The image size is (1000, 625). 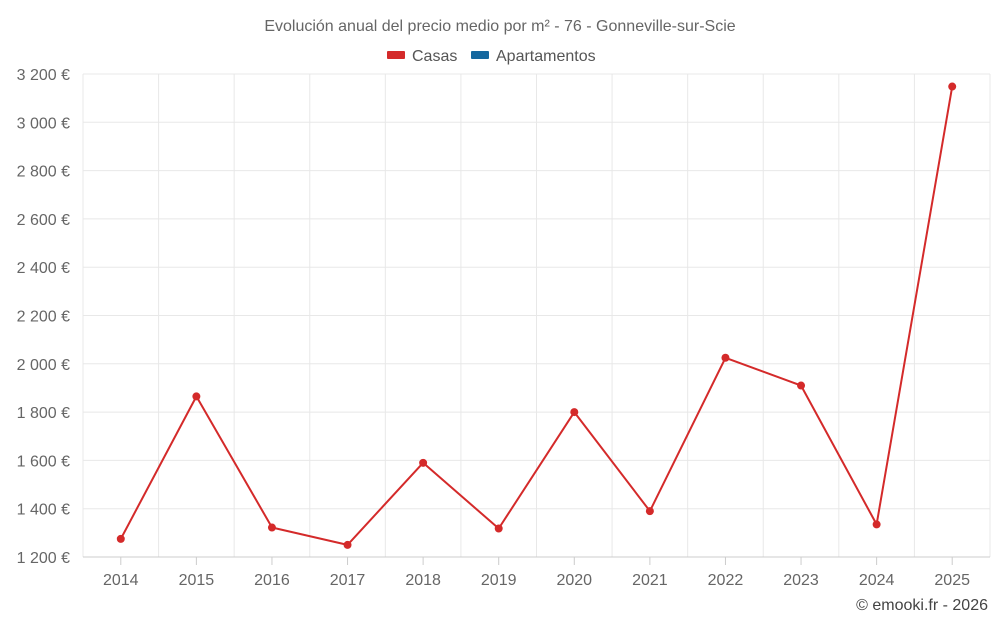 What do you see at coordinates (271, 527) in the screenshot?
I see `data-point-casas-2016` at bounding box center [271, 527].